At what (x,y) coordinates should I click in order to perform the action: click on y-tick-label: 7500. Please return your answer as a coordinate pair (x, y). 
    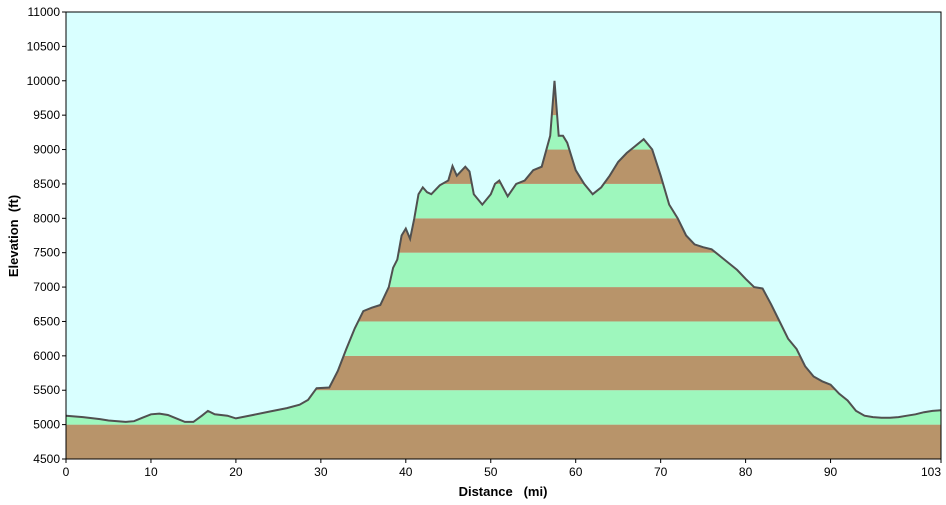
    Looking at the image, I should click on (46, 253).